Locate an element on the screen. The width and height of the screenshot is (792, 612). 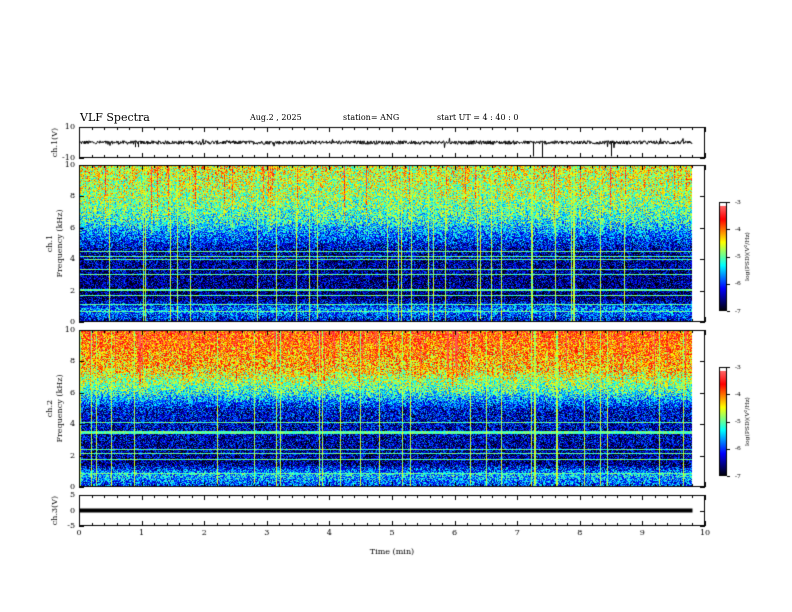
station-label: station= ANG is located at coordinates (371, 117).